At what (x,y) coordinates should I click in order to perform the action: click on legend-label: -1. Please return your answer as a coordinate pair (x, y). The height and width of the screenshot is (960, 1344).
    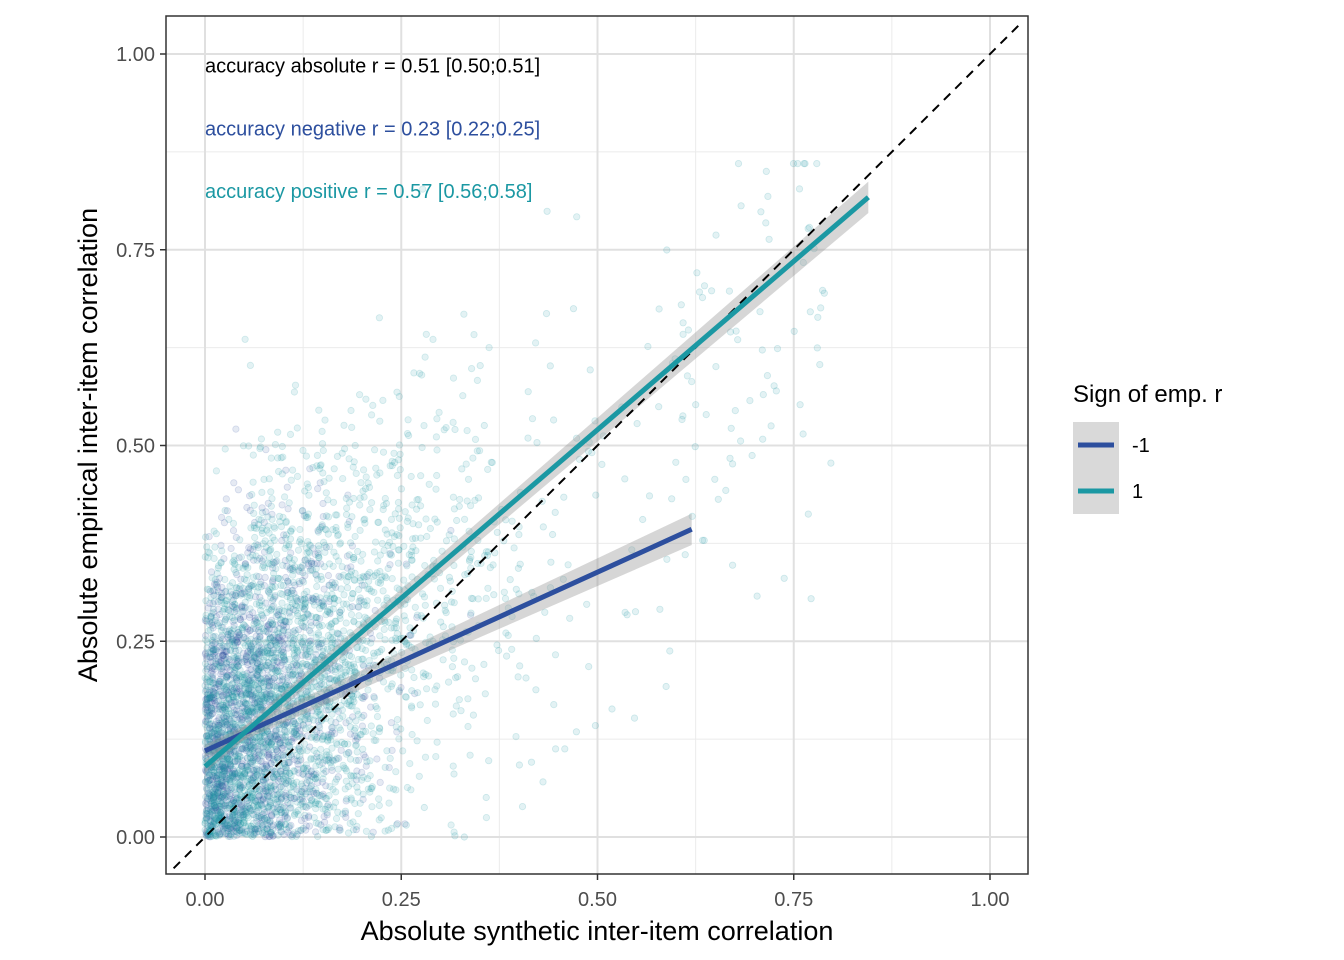
    Looking at the image, I should click on (1141, 446).